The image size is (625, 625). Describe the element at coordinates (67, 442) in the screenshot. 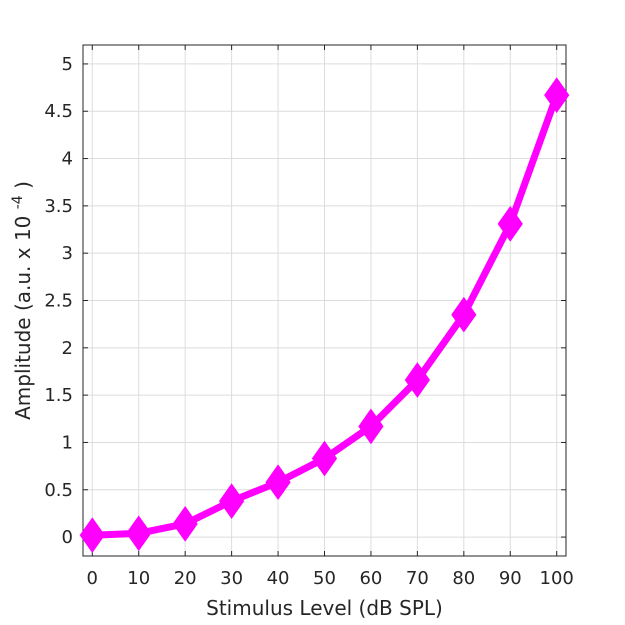

I see `y-tick-label: 1` at that location.